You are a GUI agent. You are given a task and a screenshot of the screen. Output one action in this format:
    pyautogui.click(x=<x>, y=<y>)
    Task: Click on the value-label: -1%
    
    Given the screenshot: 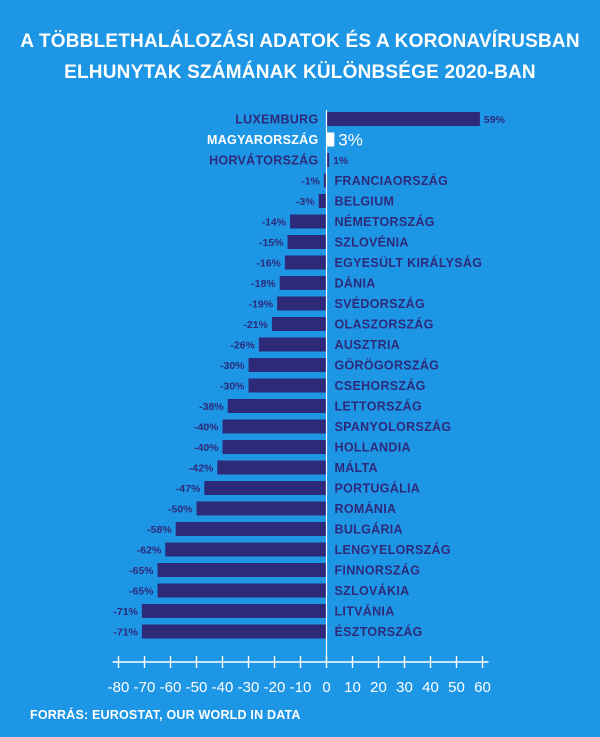 What is the action you would take?
    pyautogui.click(x=310, y=182)
    